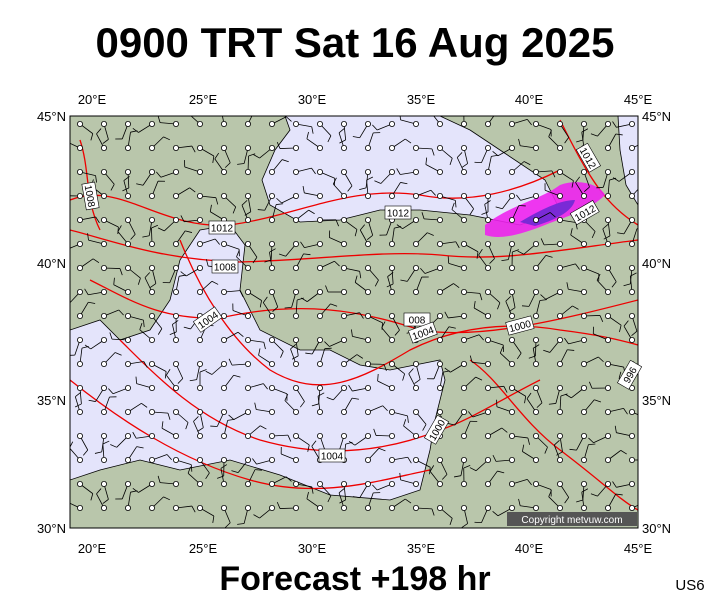  I want to click on isobar-label: 1008, so click(225, 266).